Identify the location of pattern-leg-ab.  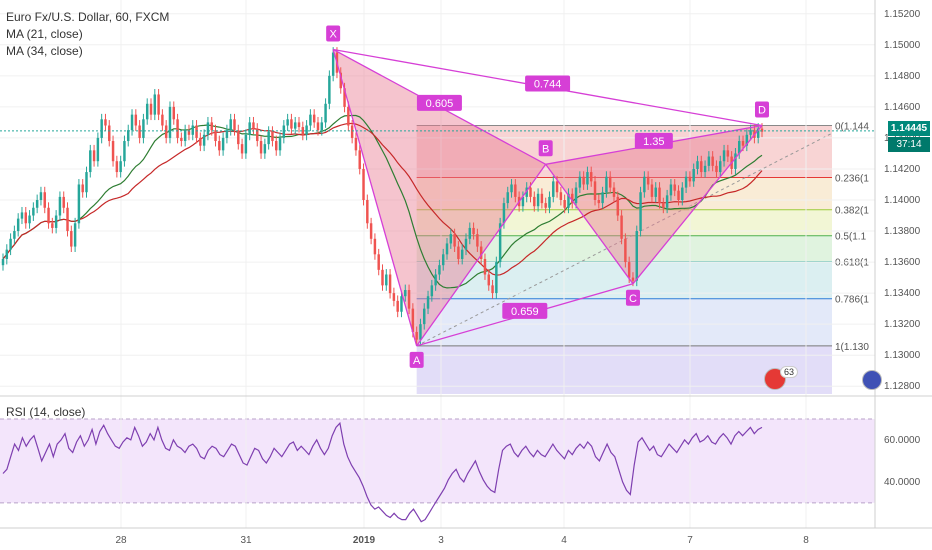
(481, 255).